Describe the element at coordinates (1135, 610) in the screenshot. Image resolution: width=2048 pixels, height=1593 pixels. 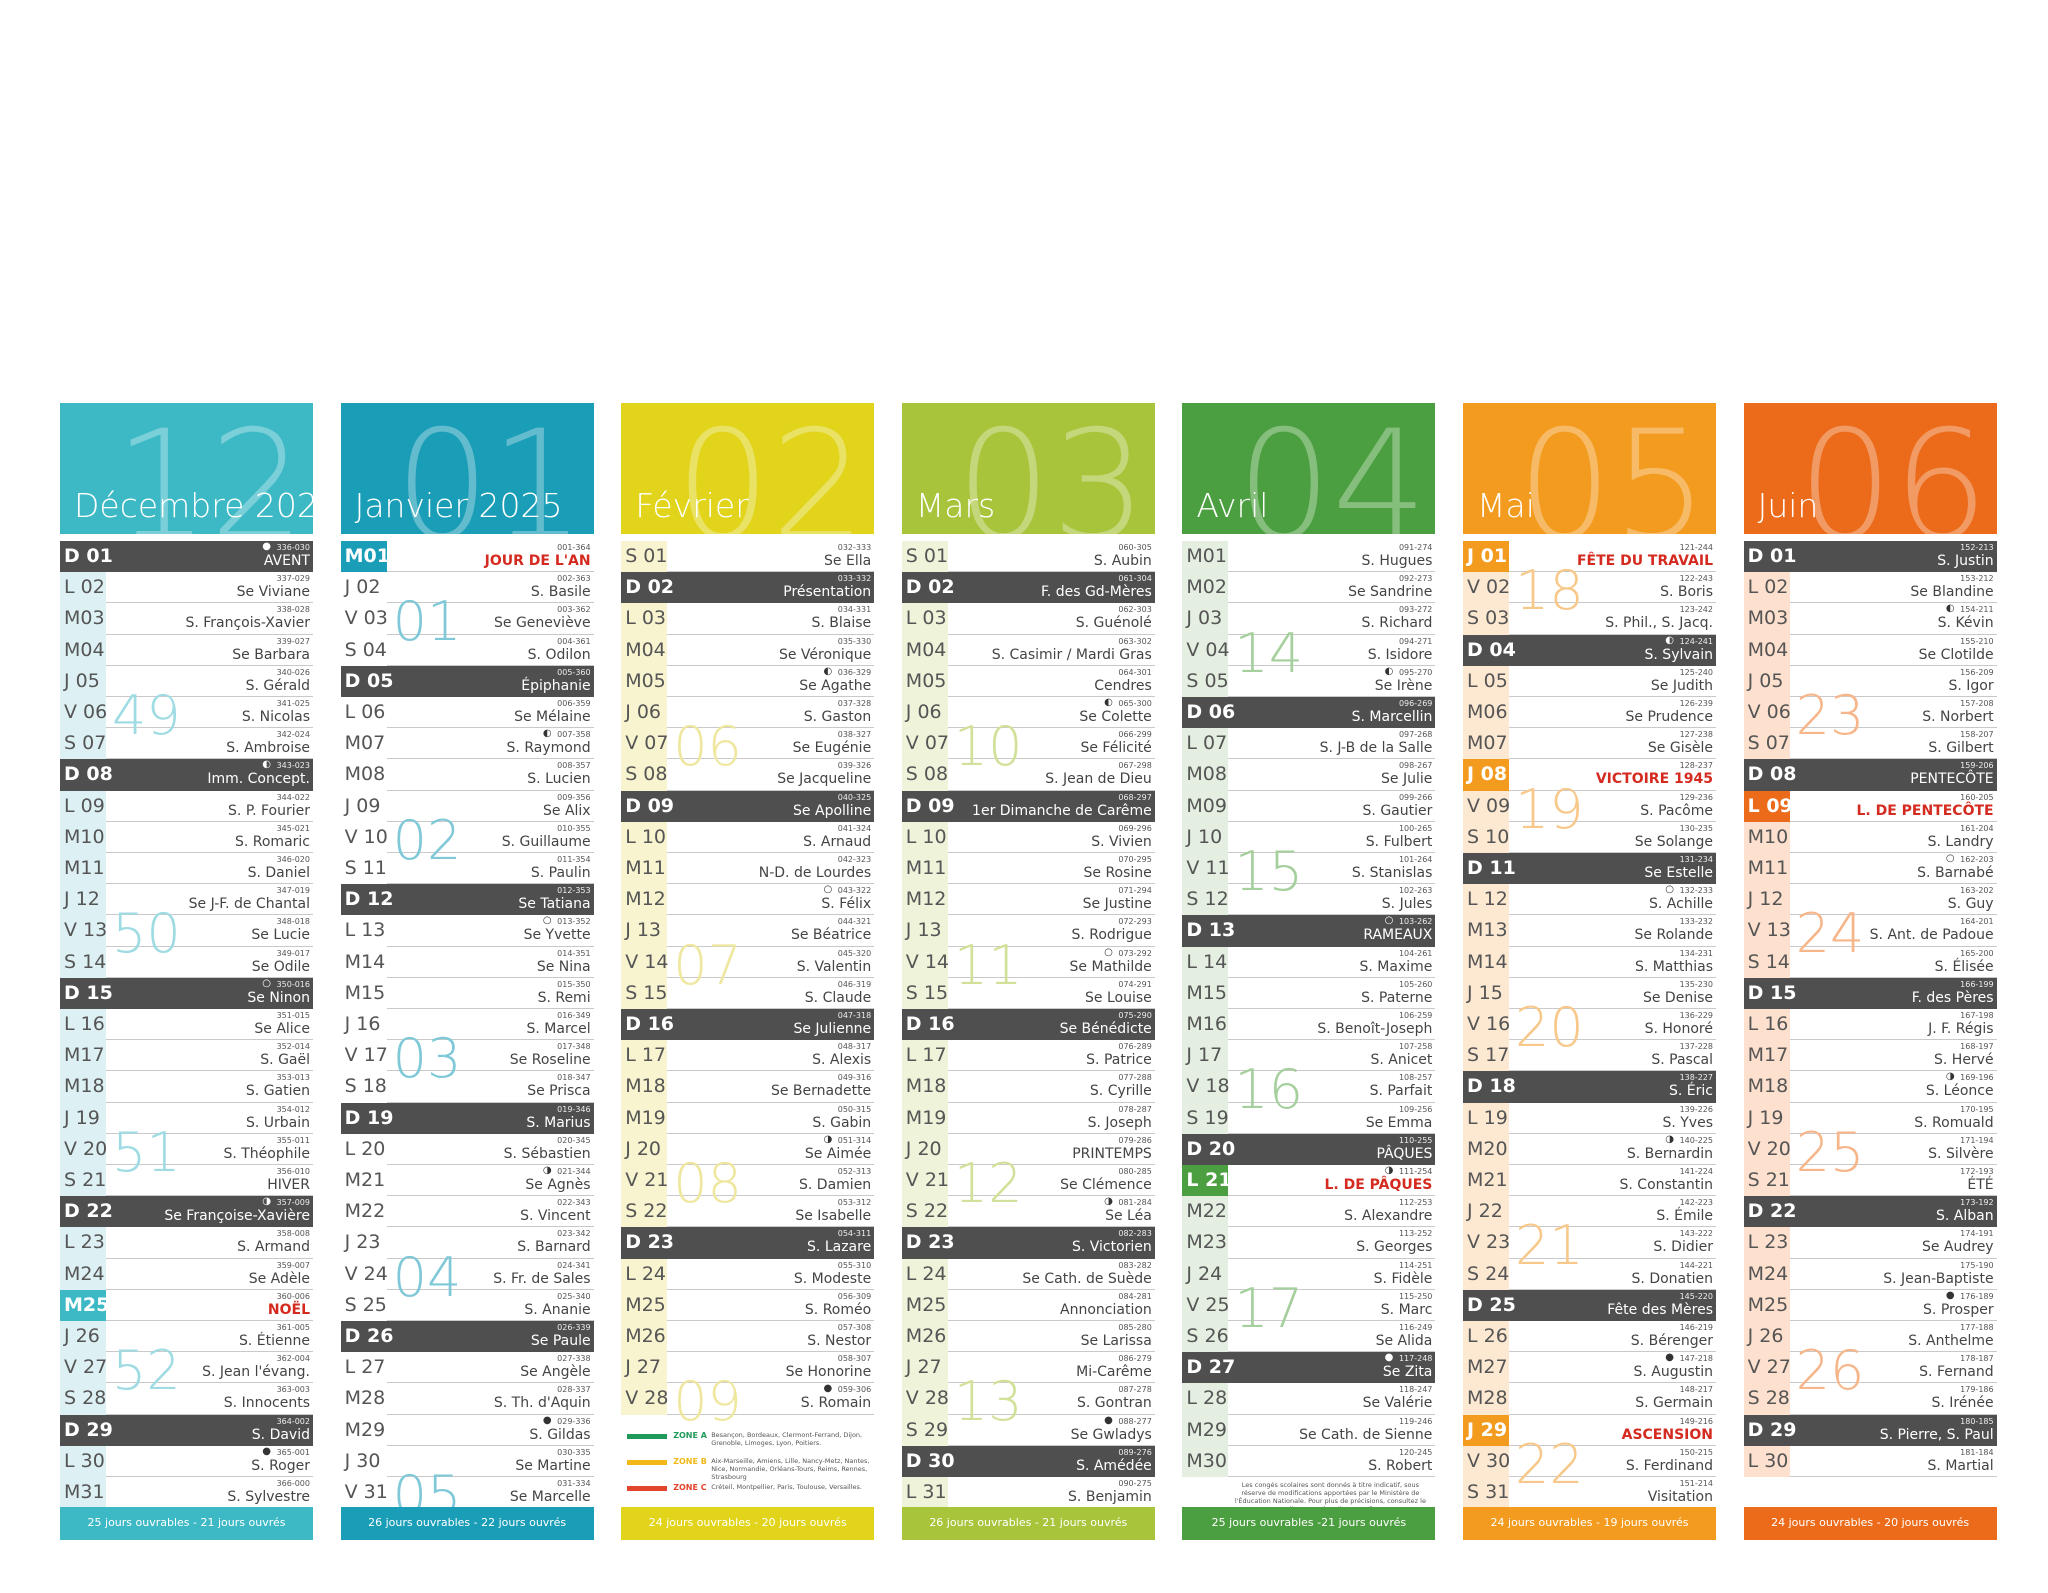
I see `day-code: 062-303` at that location.